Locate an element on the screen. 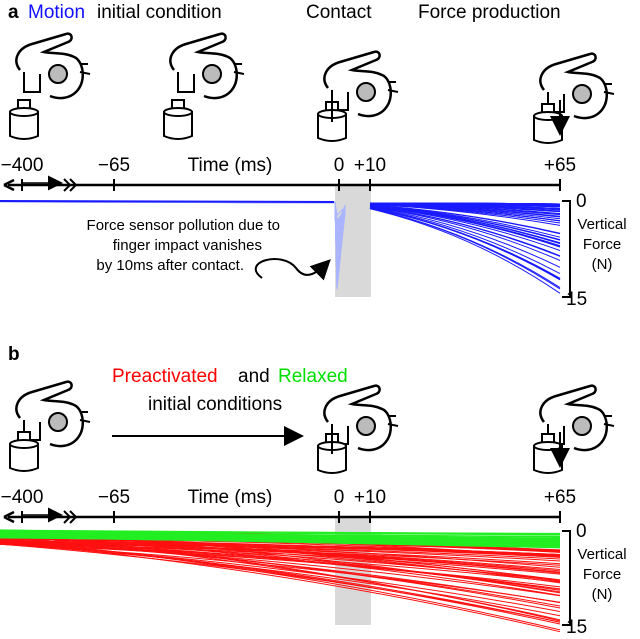 The image size is (640, 639). annotation: finger impact vanishes is located at coordinates (187, 245).